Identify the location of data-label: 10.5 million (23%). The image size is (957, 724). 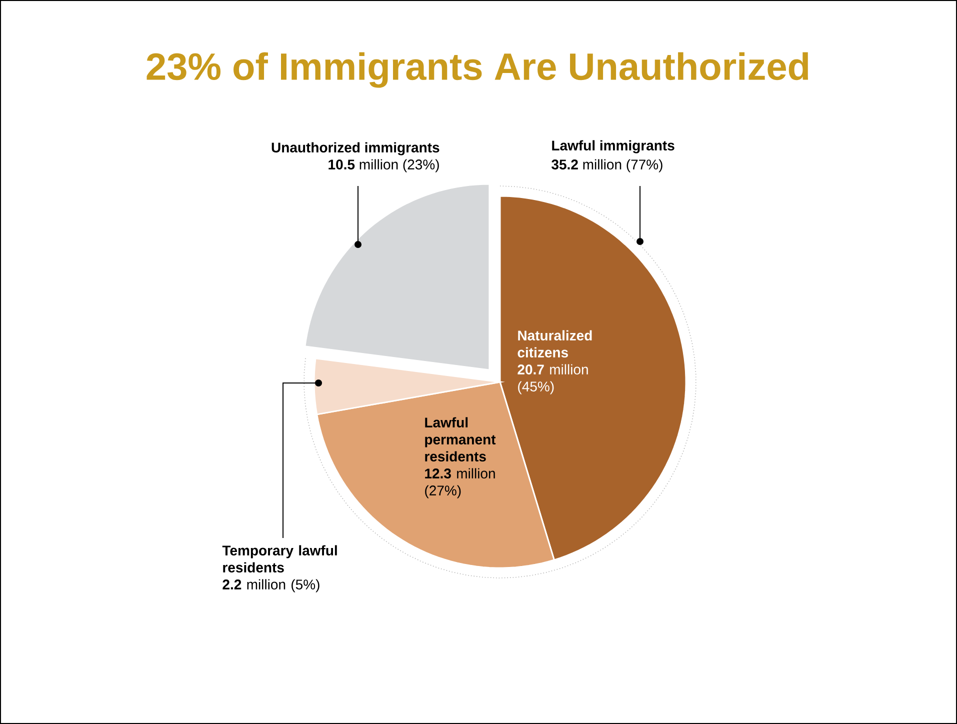
(383, 165).